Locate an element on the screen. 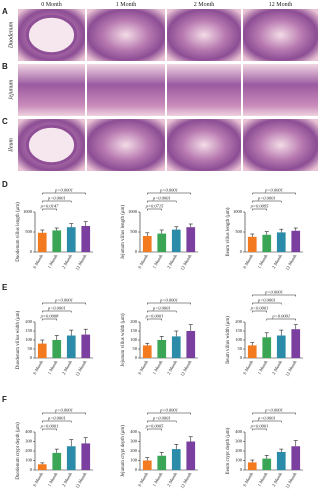 This screenshot has height=500, width=320. y-tick-label: 400 is located at coordinates (134, 431).